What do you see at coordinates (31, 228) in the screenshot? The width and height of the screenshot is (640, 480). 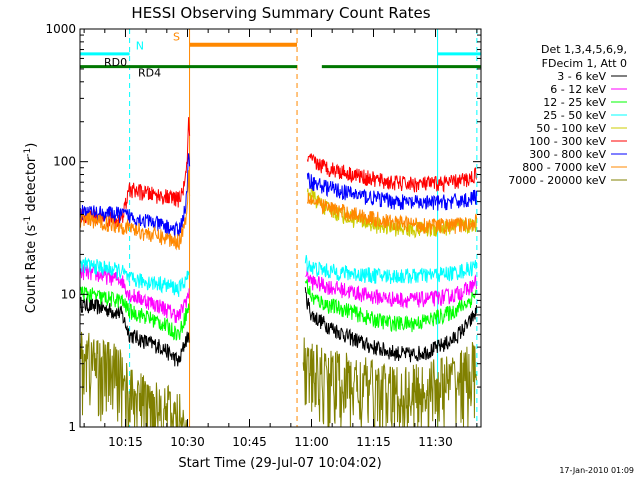 I see `y-axis-label: Count Rate (s-1 detector-1)` at bounding box center [31, 228].